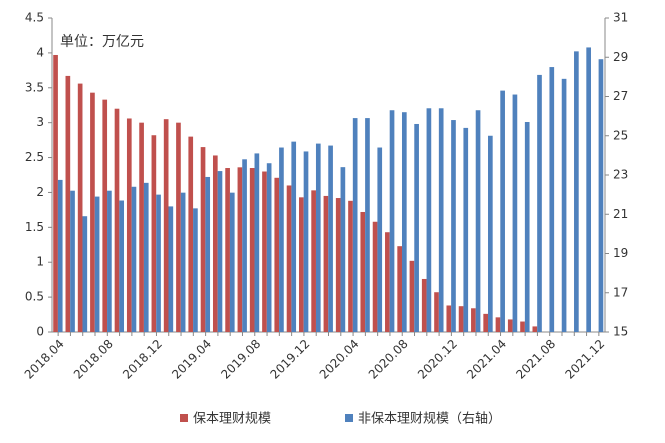  What do you see at coordinates (34, 18) in the screenshot?
I see `y-tick-label: 4.5` at bounding box center [34, 18].